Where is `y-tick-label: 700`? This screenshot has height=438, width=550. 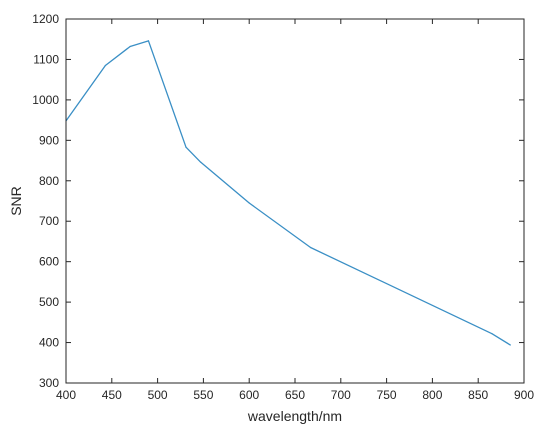
y-tick-label: 700 is located at coordinates (49, 221).